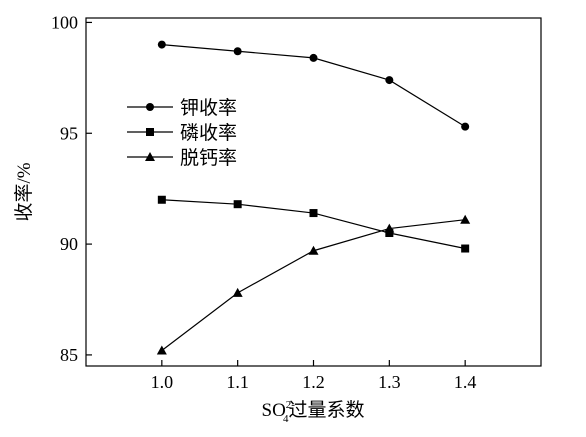 Image resolution: width=586 pixels, height=437 pixels. I want to click on legend-item: 磷收率, so click(182, 133).